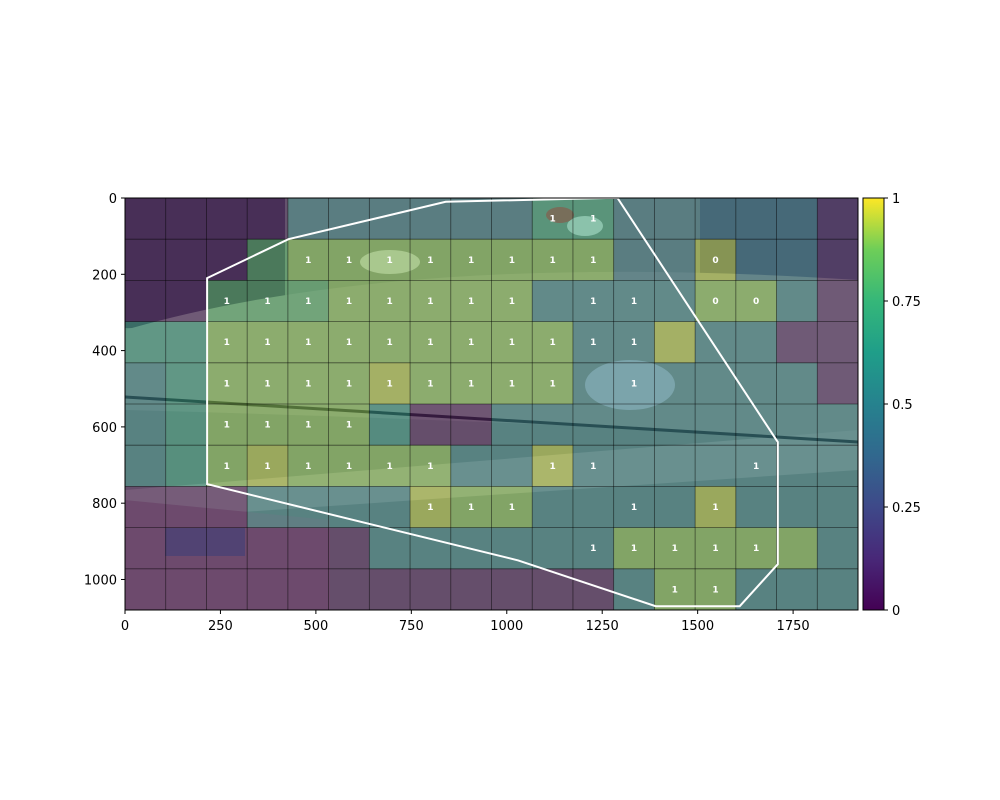 The height and width of the screenshot is (800, 1000). What do you see at coordinates (906, 508) in the screenshot?
I see `colorbar-tick-label: 0.25` at bounding box center [906, 508].